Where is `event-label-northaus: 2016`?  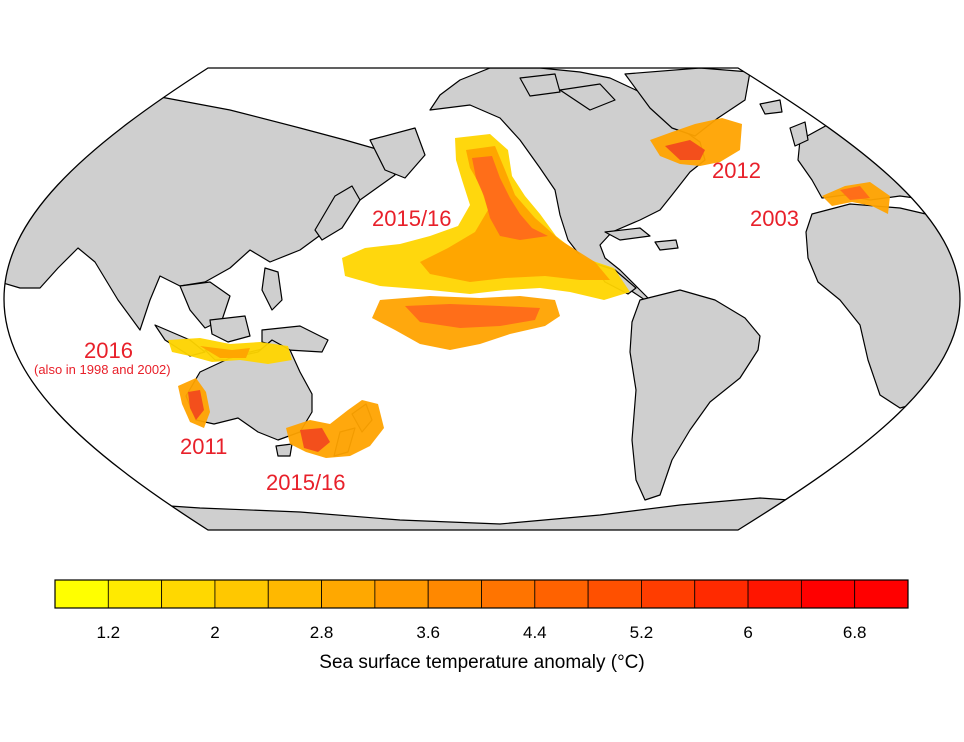
event-label-northaus: 2016 is located at coordinates (108, 350).